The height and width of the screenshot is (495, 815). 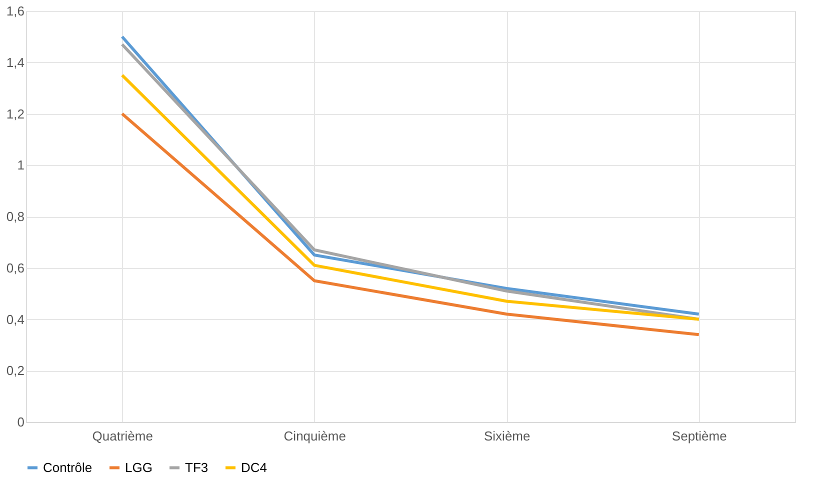 What do you see at coordinates (15, 62) in the screenshot?
I see `y-tick-label: 1,4` at bounding box center [15, 62].